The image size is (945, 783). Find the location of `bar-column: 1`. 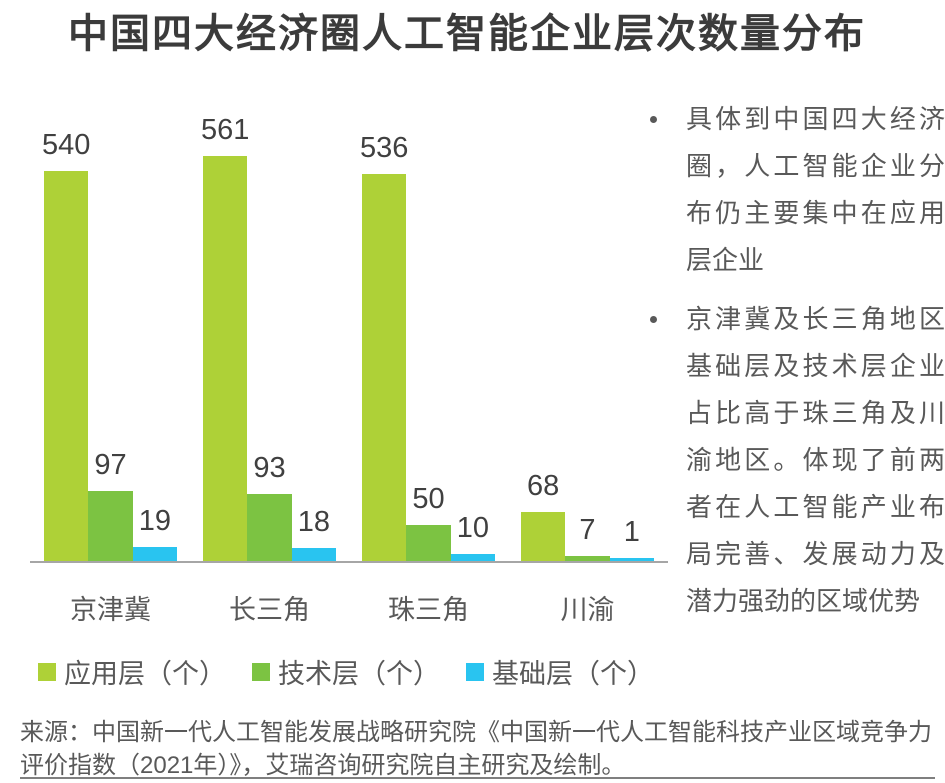

bar-column: 1 is located at coordinates (631, 538).